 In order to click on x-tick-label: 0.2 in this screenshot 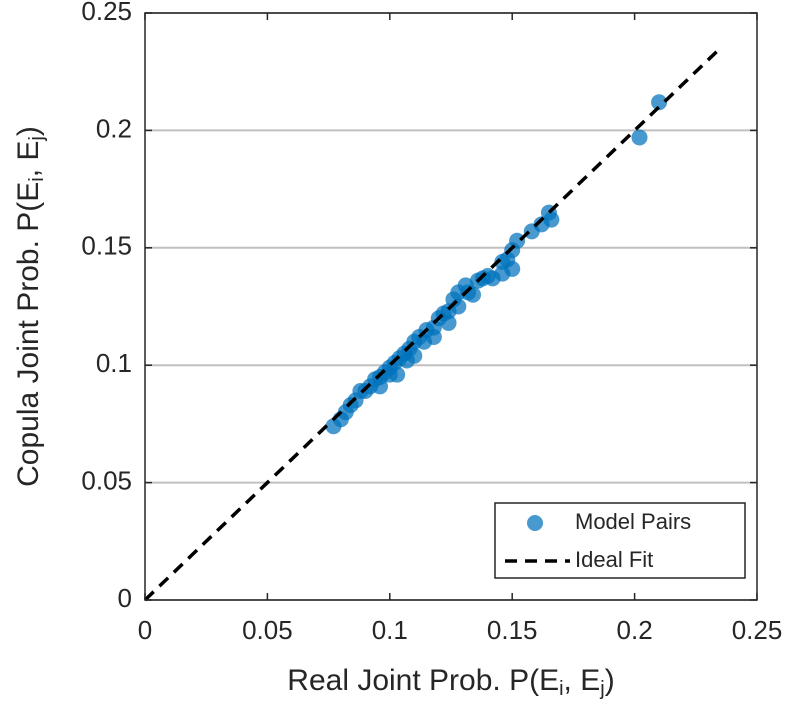, I will do `click(635, 630)`.